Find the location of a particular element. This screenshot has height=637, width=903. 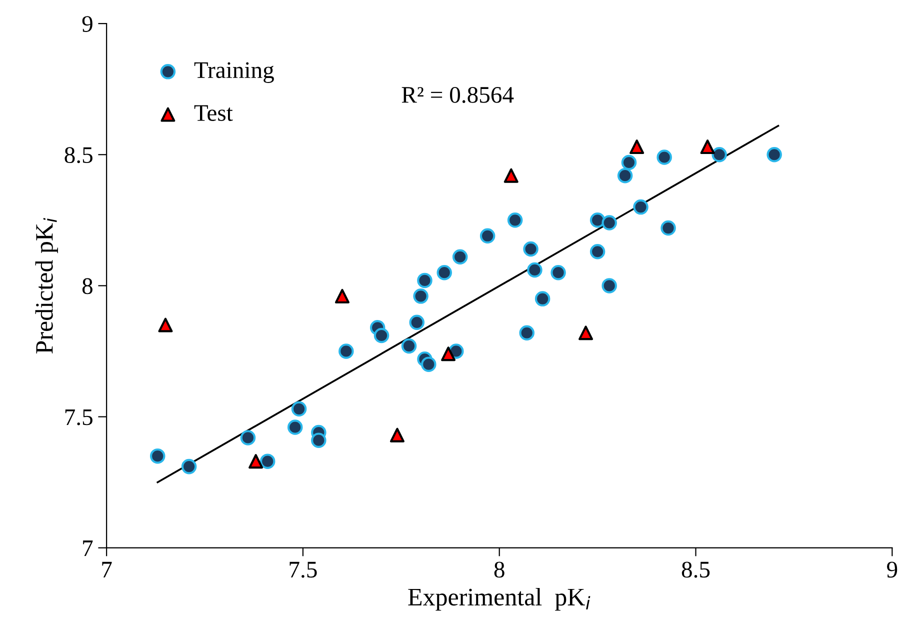

y-tick-label: 7.5 is located at coordinates (78, 417).